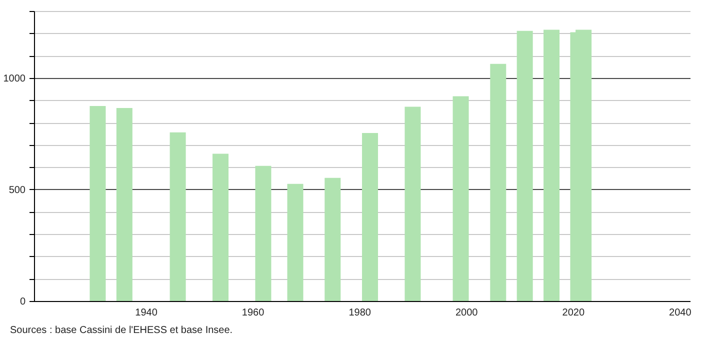 Image resolution: width=710 pixels, height=340 pixels. Describe the element at coordinates (121, 330) in the screenshot. I see `source-note: Sources : base Cassini de l'EHESS et base Insee.` at that location.